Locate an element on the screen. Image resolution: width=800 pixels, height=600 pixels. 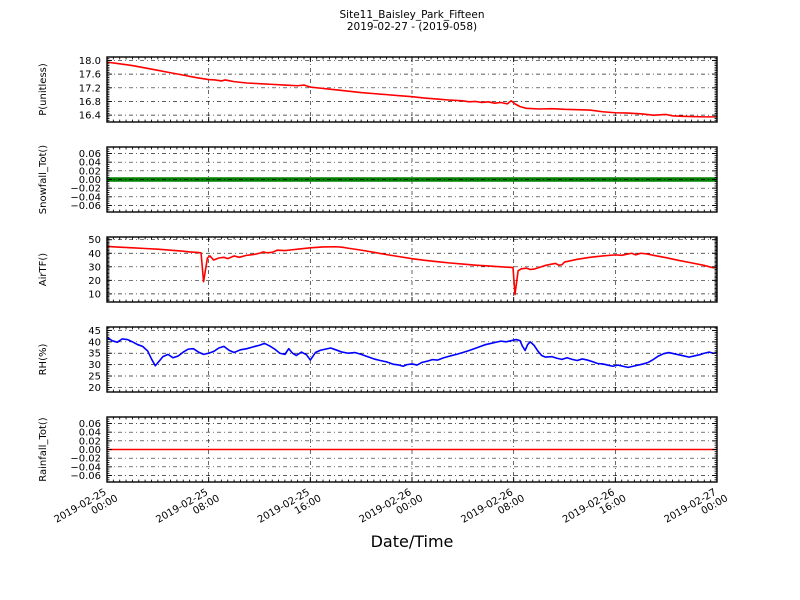
chart-title: Site11_Baisley_Park_Fifteen is located at coordinates (412, 15).